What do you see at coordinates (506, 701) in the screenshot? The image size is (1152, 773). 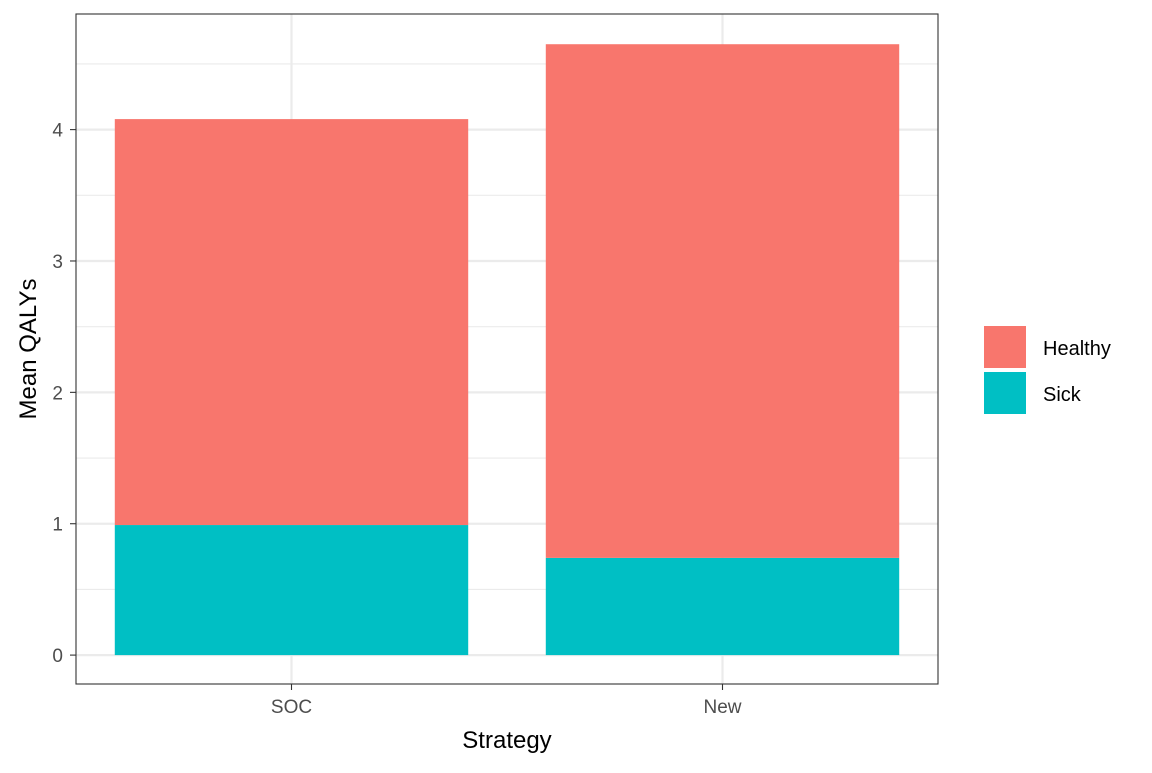 I see `x-axis: SOC New` at bounding box center [506, 701].